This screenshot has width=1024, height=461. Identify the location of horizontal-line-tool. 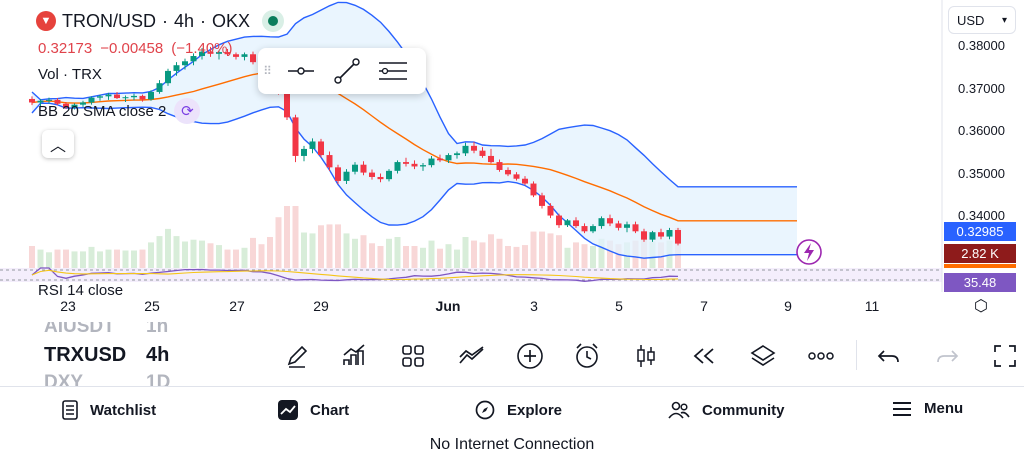
(301, 71).